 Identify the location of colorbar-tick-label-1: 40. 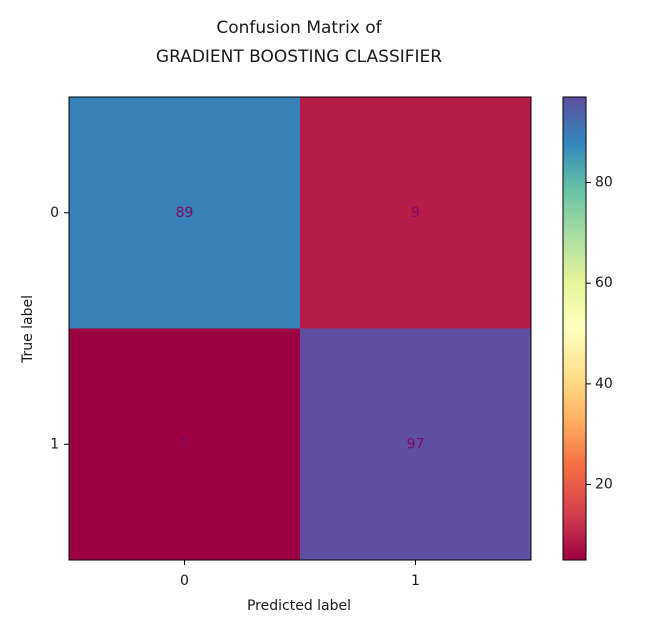
(604, 384).